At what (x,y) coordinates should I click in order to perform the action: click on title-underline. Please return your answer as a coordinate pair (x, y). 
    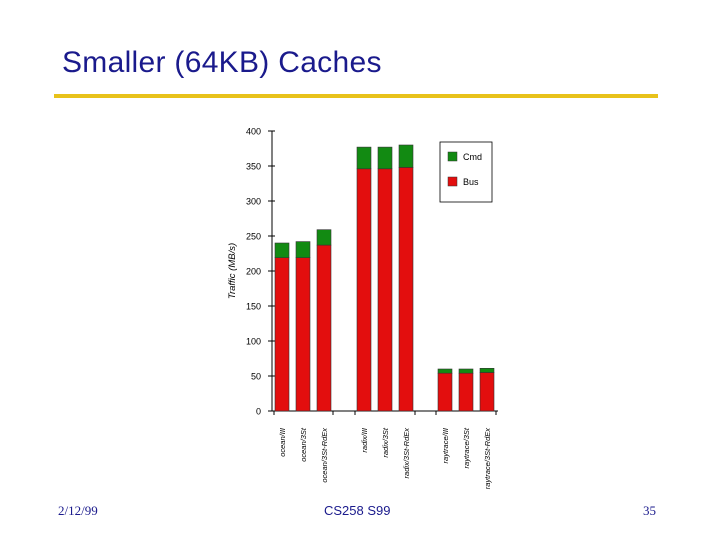
    Looking at the image, I should click on (356, 96).